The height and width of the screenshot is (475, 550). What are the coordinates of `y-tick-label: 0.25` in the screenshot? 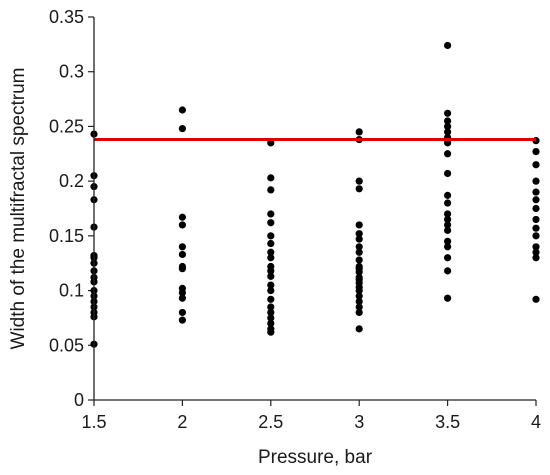 It's located at (66, 126).